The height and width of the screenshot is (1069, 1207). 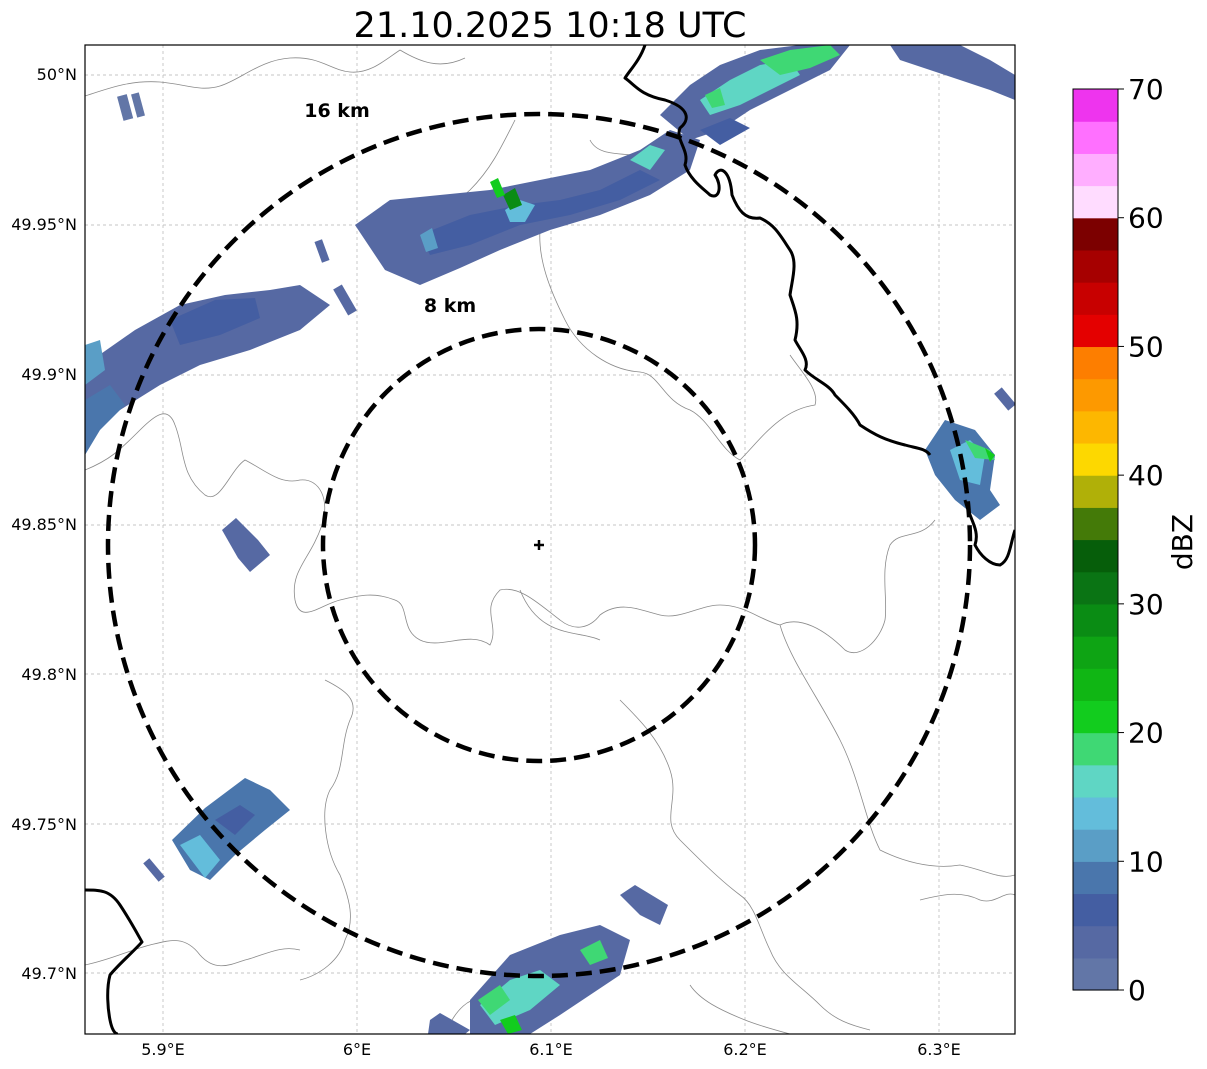 I want to click on colorbar-tick-label: 70, so click(x=1146, y=89).